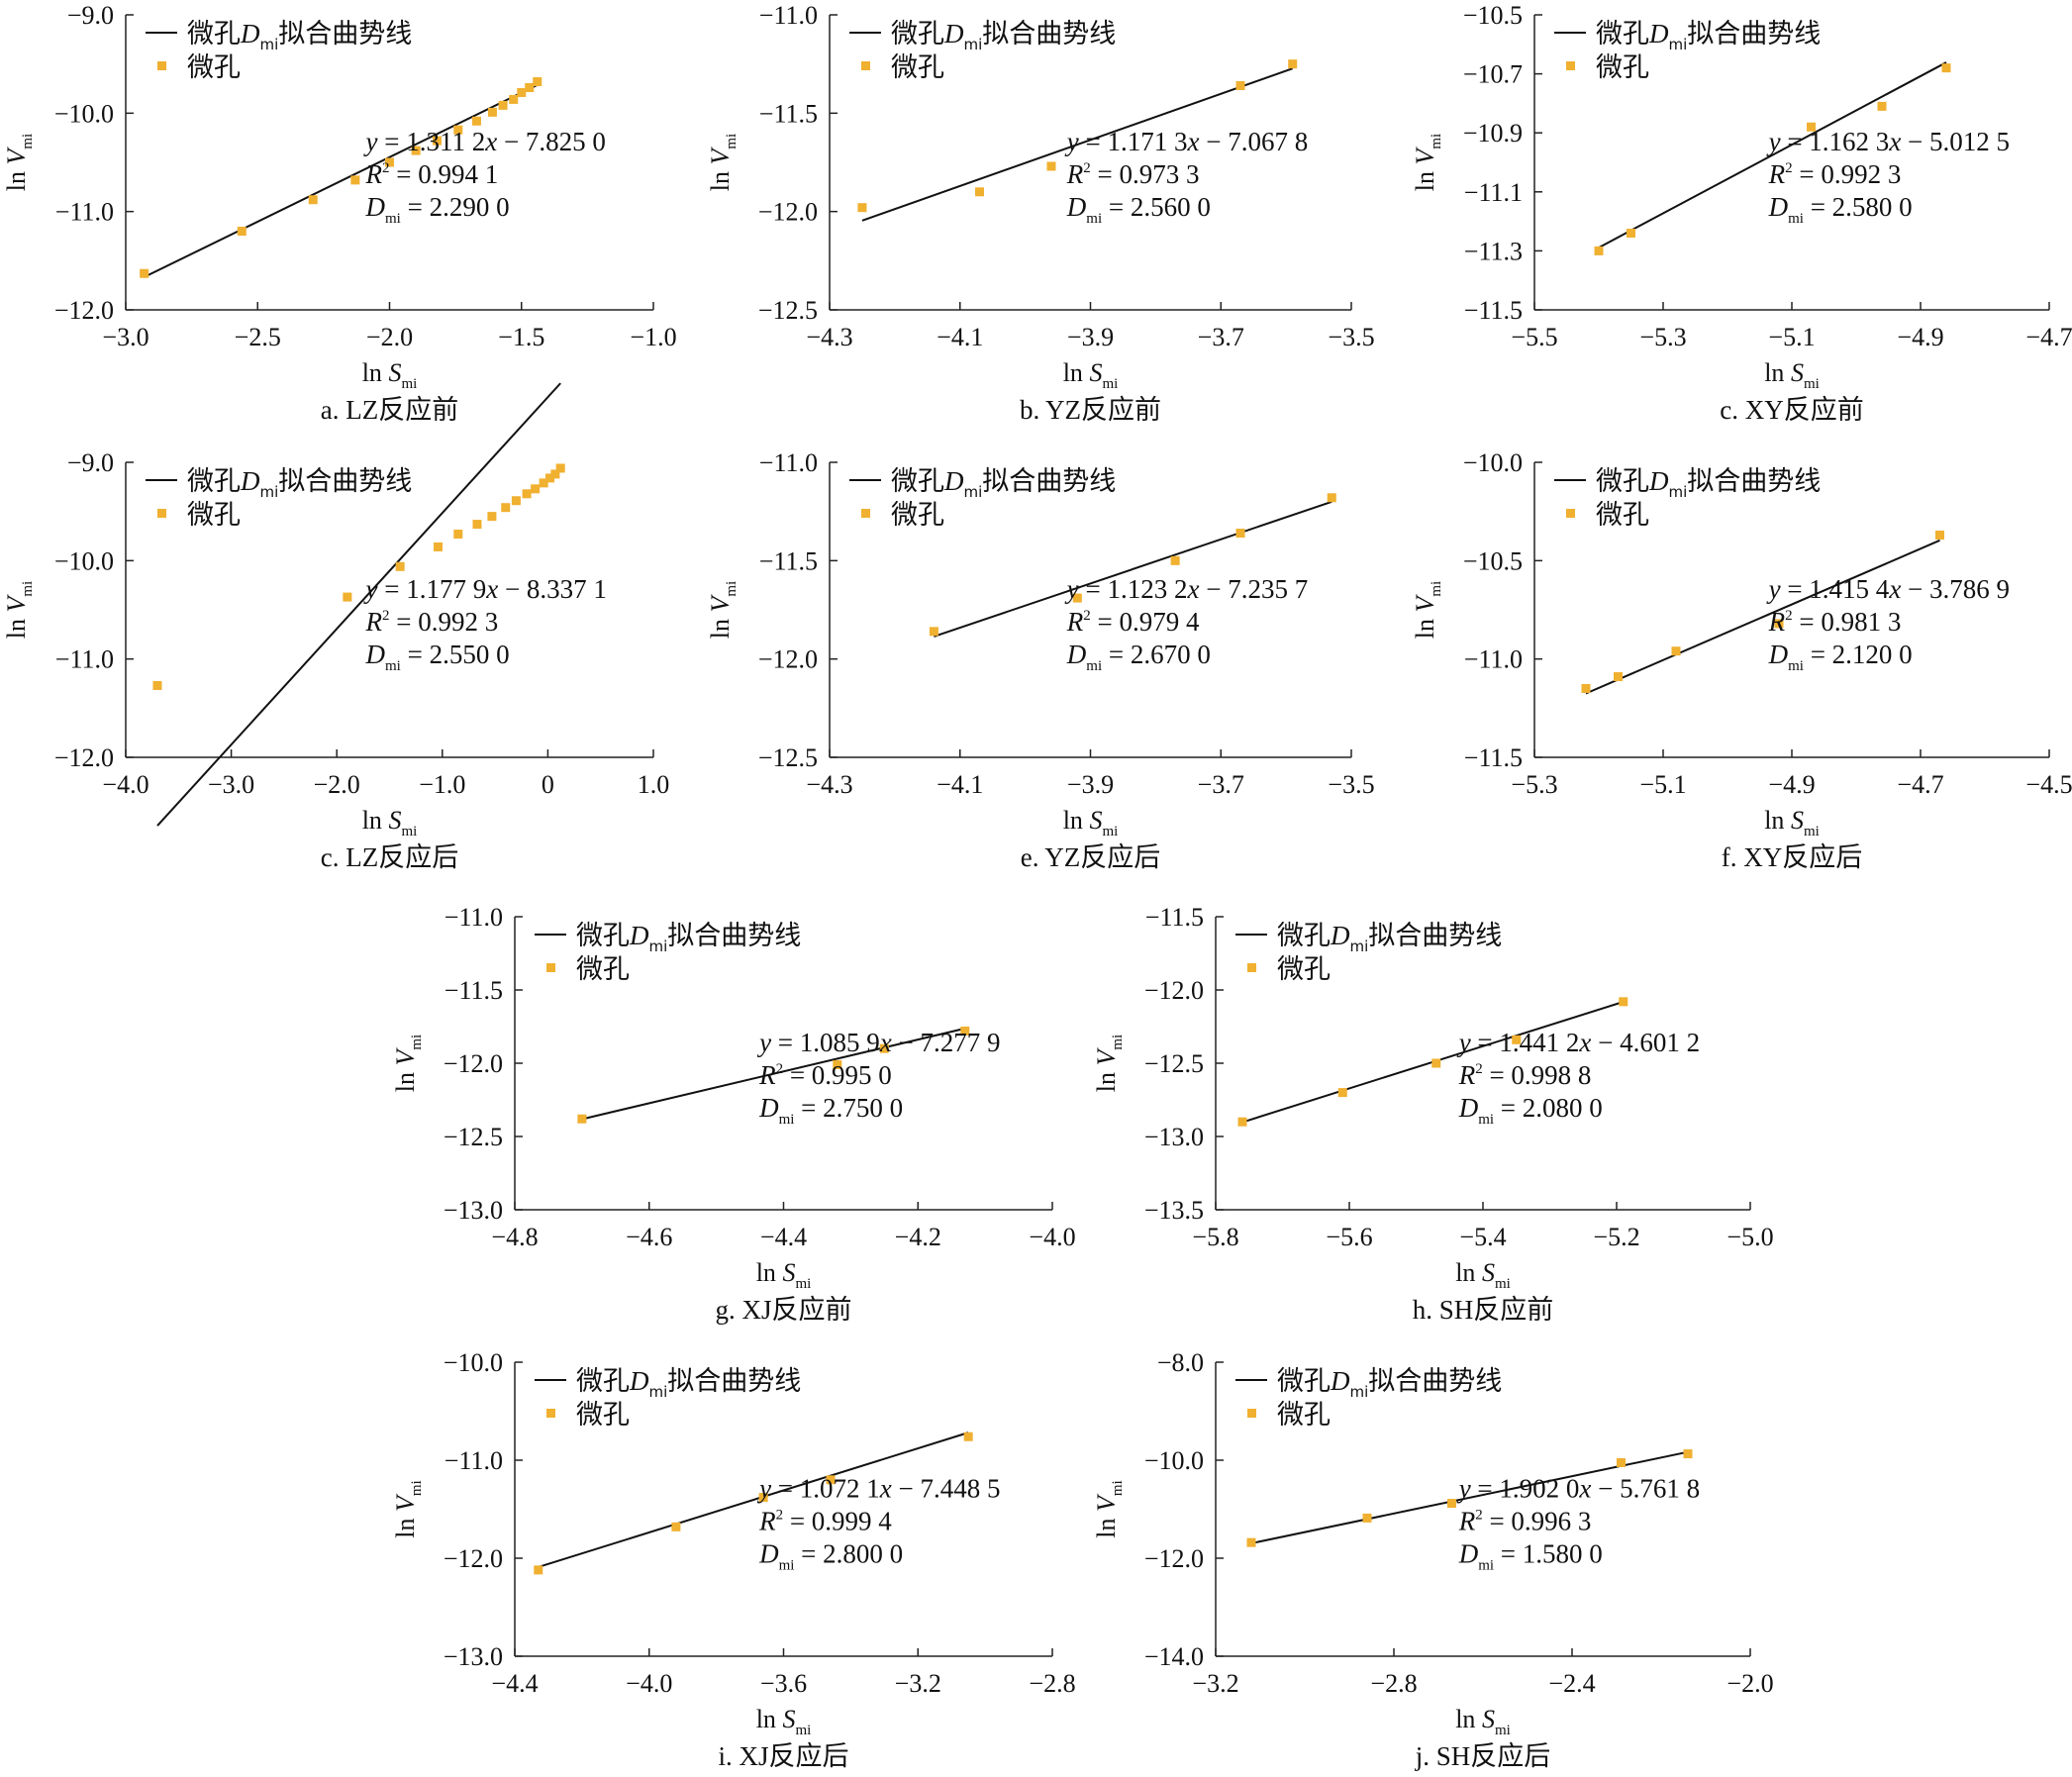 The width and height of the screenshot is (2072, 1777). I want to click on x-tick-label: −4.8, so click(514, 1237).